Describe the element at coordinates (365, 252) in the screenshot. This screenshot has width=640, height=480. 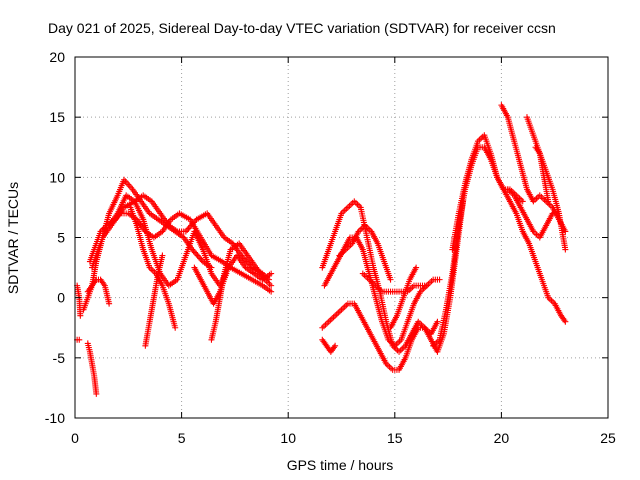
I see `series-track-q` at that location.